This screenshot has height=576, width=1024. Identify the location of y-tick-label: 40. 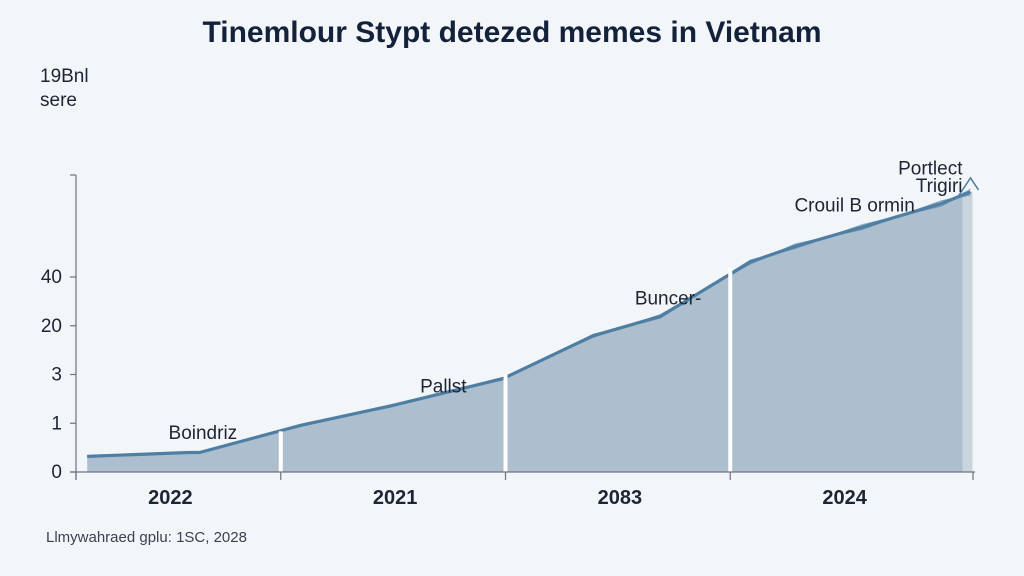
(51, 277).